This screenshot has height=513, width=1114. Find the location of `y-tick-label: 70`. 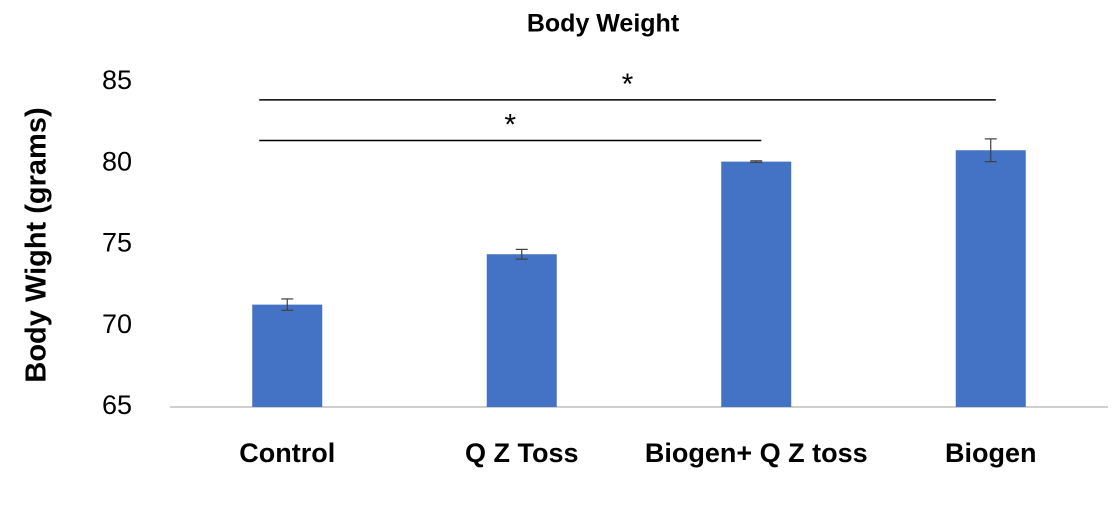

y-tick-label: 70 is located at coordinates (117, 324).